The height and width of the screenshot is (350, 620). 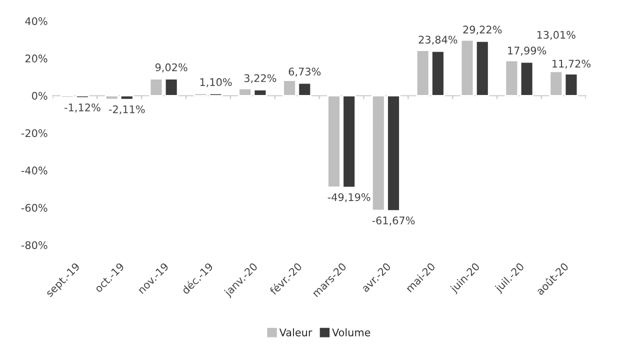 What do you see at coordinates (34, 170) in the screenshot?
I see `y-tick-label: -40%` at bounding box center [34, 170].